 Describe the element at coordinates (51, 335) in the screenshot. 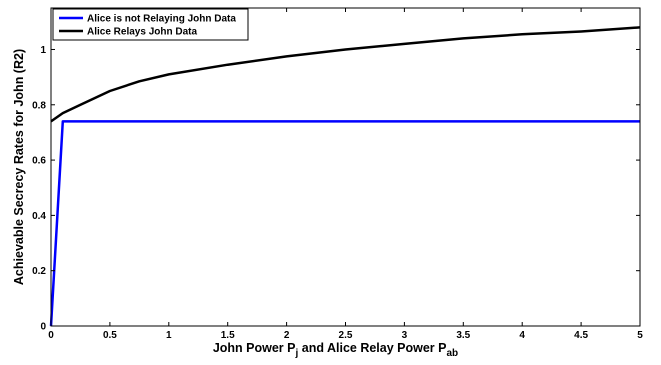

I see `x-tick-label: 0` at that location.